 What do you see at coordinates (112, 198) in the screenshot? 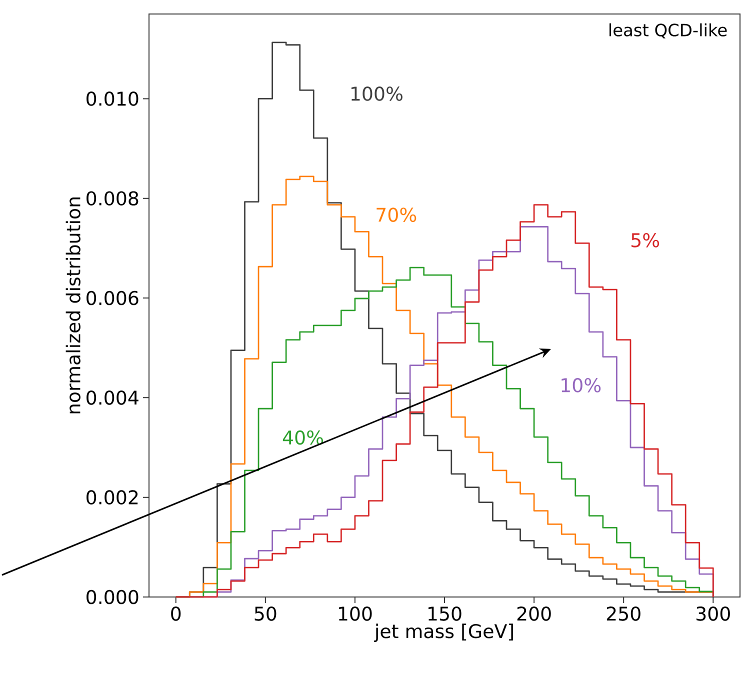
I see `y-tick-label: 0.008` at bounding box center [112, 198].